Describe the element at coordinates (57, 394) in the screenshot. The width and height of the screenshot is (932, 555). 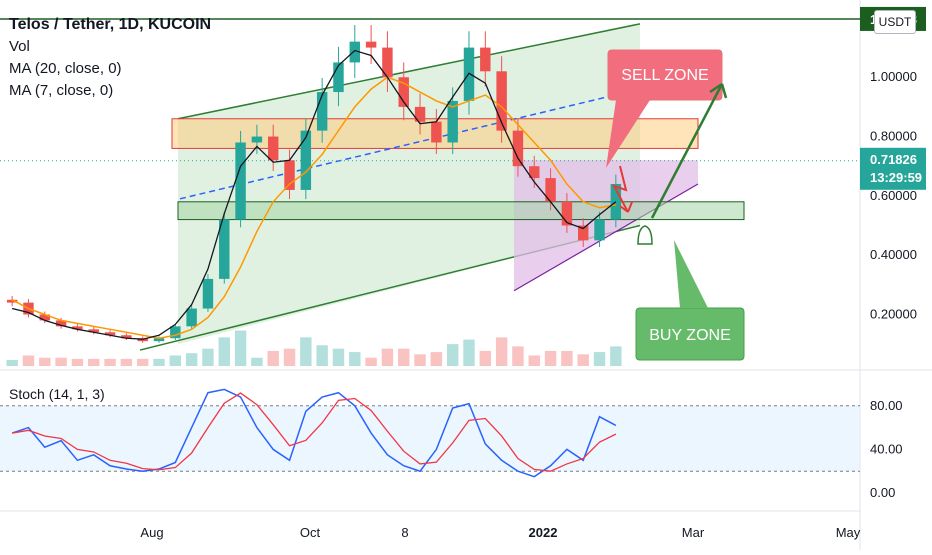
I see `stoch-indicator-label: Stoch (14, 1, 3)` at that location.